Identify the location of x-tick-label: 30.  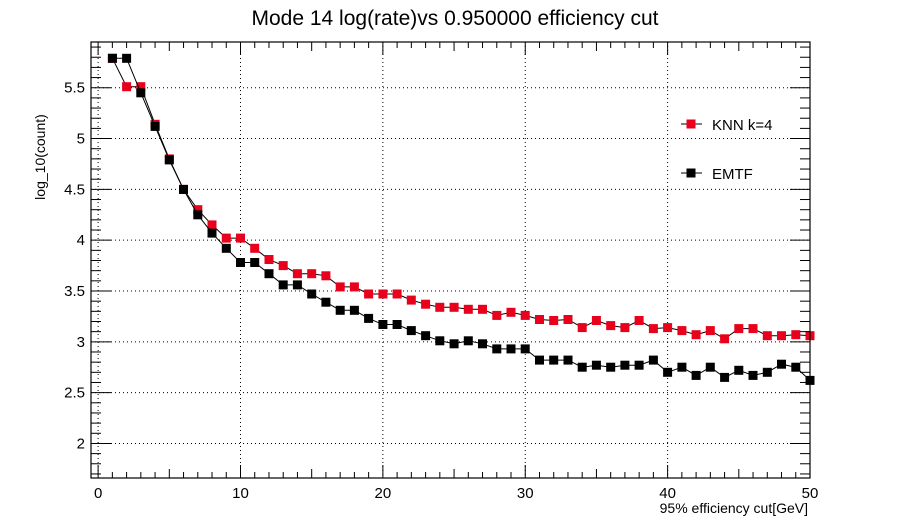
(525, 493).